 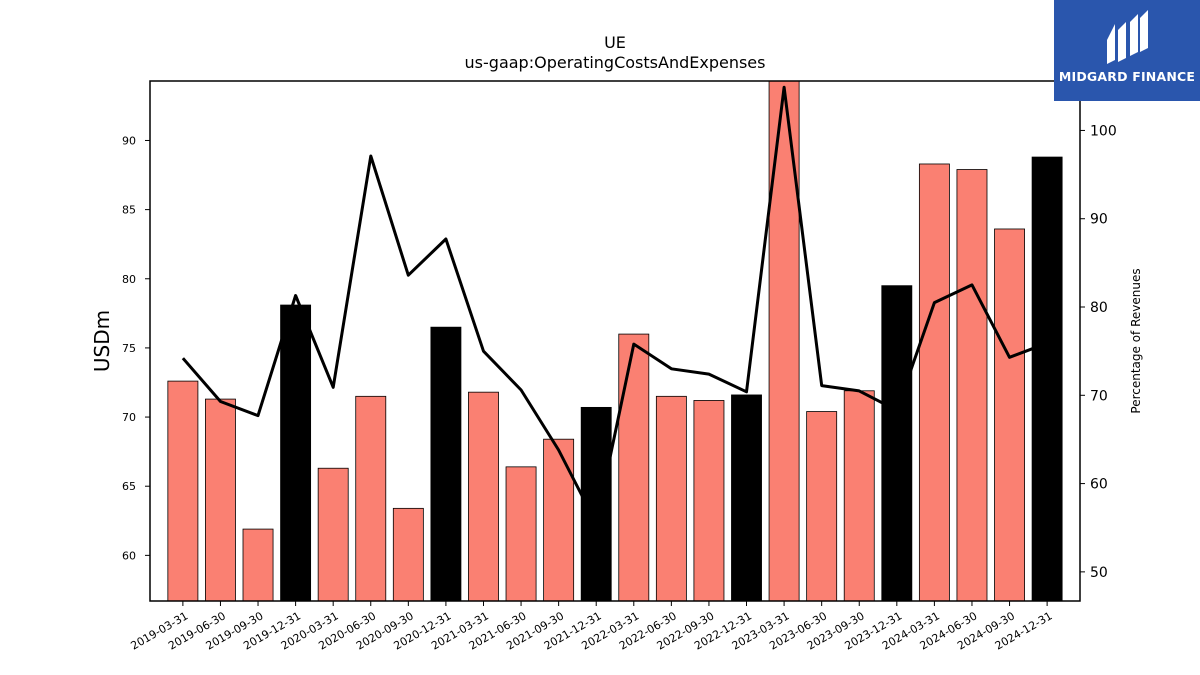 What do you see at coordinates (129, 486) in the screenshot?
I see `y-tick-label: 65` at bounding box center [129, 486].